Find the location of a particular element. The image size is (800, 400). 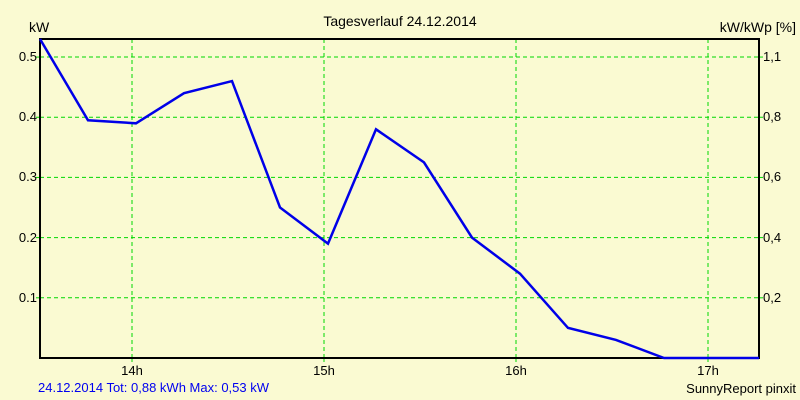

right-axis-tick-label: 0,2 is located at coordinates (772, 297).